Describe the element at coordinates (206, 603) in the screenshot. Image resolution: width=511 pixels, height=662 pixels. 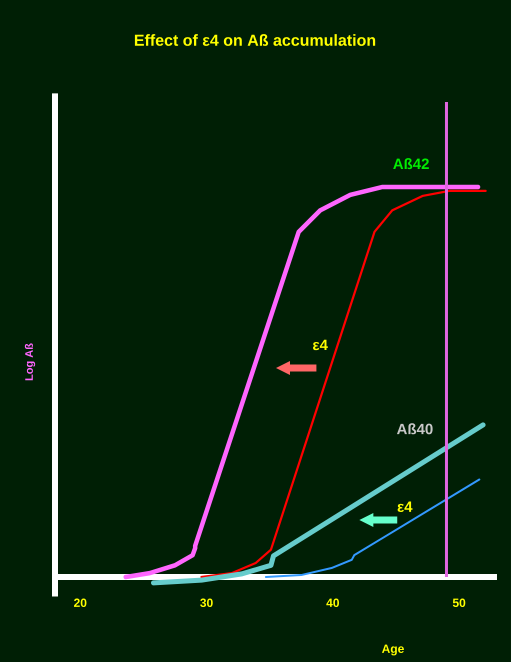
I see `x-tick-label: 30` at that location.